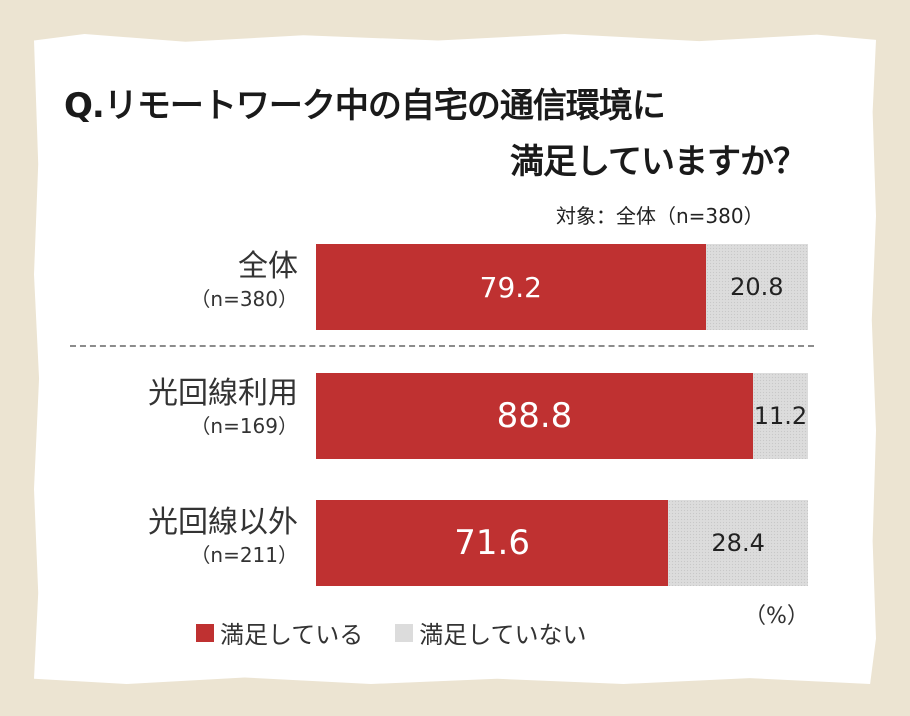 This screenshot has height=716, width=910. Describe the element at coordinates (503, 635) in the screenshot. I see `legend-label: 満足していない` at that location.